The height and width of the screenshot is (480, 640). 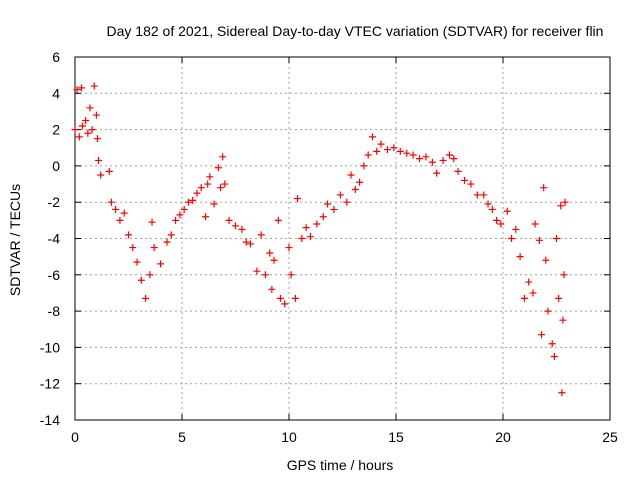 What do you see at coordinates (15, 240) in the screenshot?
I see `y-axis-label: SDTVAR / TECUs` at bounding box center [15, 240].